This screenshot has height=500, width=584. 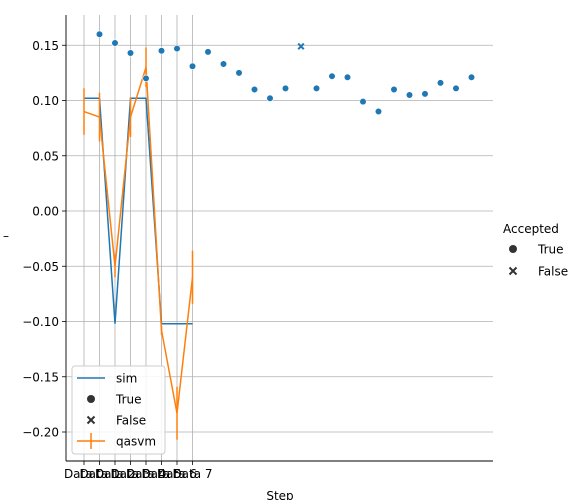 I want to click on legend-inside-label: True, so click(x=128, y=400).